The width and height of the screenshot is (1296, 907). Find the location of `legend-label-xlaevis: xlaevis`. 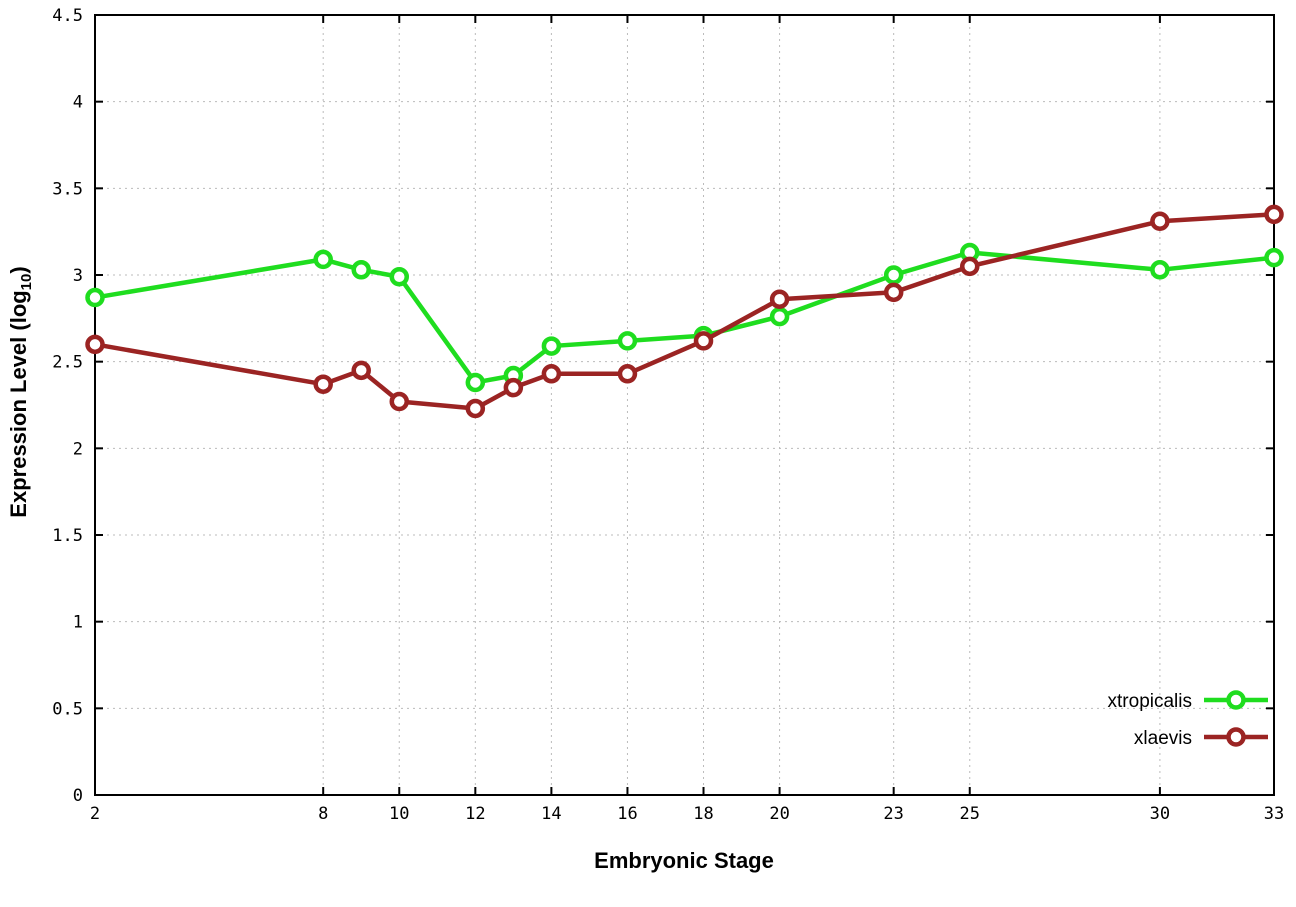

legend-label-xlaevis: xlaevis is located at coordinates (1163, 738).